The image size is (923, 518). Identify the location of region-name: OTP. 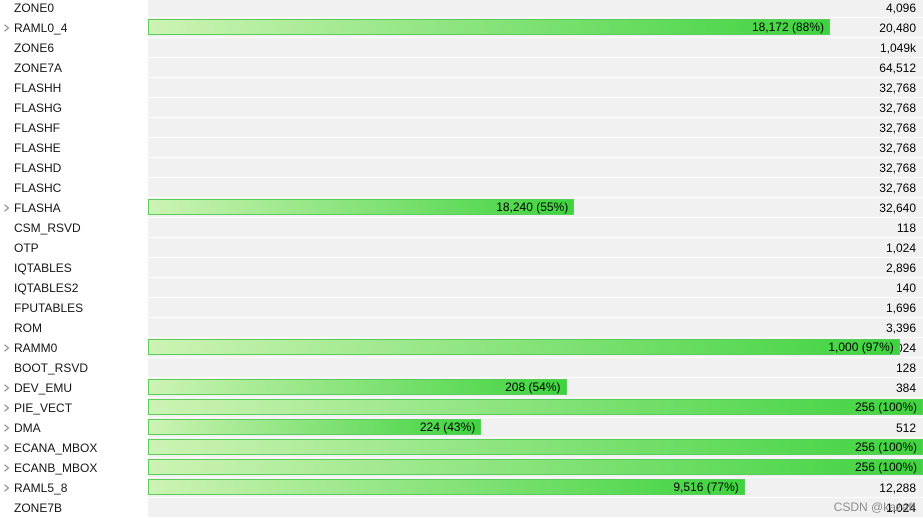
(26, 248).